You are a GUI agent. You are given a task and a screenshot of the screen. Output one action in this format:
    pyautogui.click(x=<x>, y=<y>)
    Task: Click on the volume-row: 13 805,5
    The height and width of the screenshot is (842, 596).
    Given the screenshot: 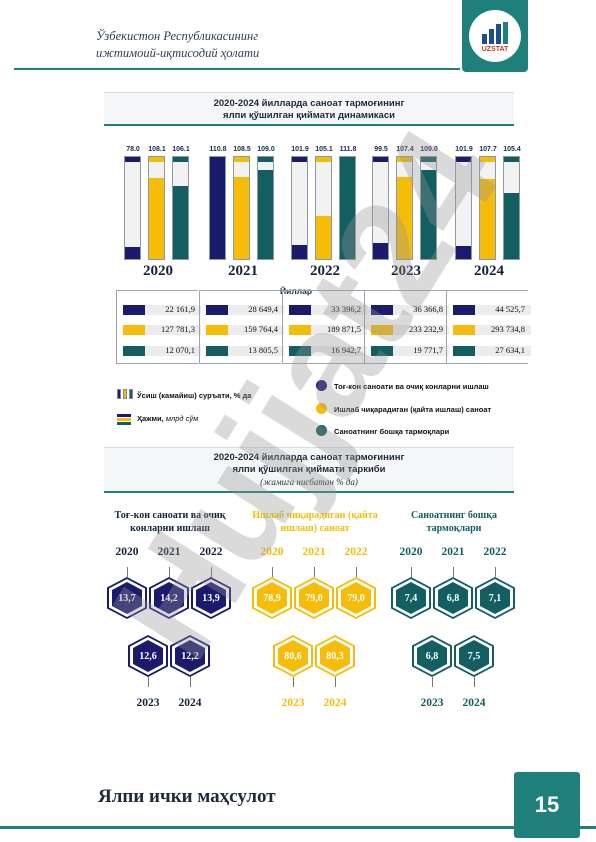 What is the action you would take?
    pyautogui.click(x=245, y=350)
    